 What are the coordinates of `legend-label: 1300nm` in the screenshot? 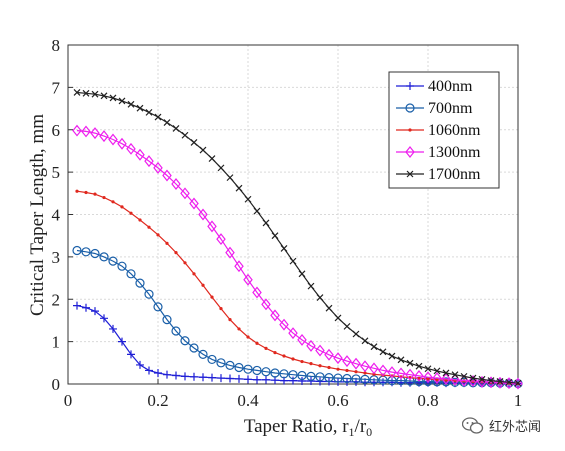 It's located at (454, 152).